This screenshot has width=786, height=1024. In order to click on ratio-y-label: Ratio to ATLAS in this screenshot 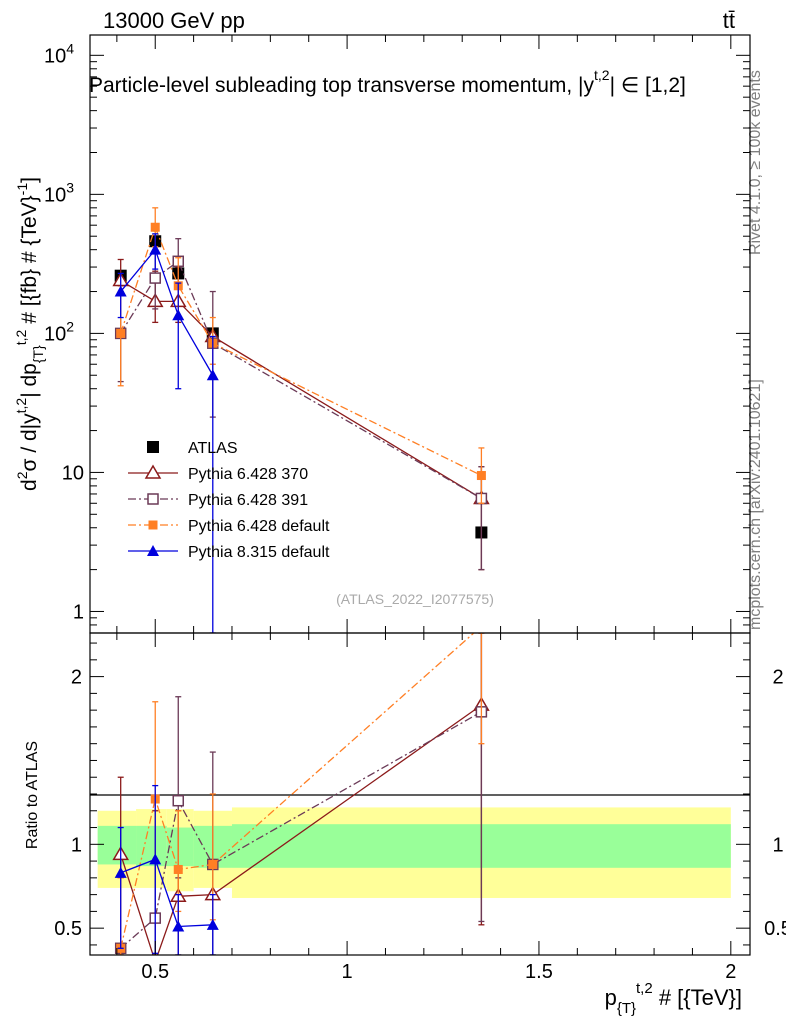, I will do `click(32, 795)`.